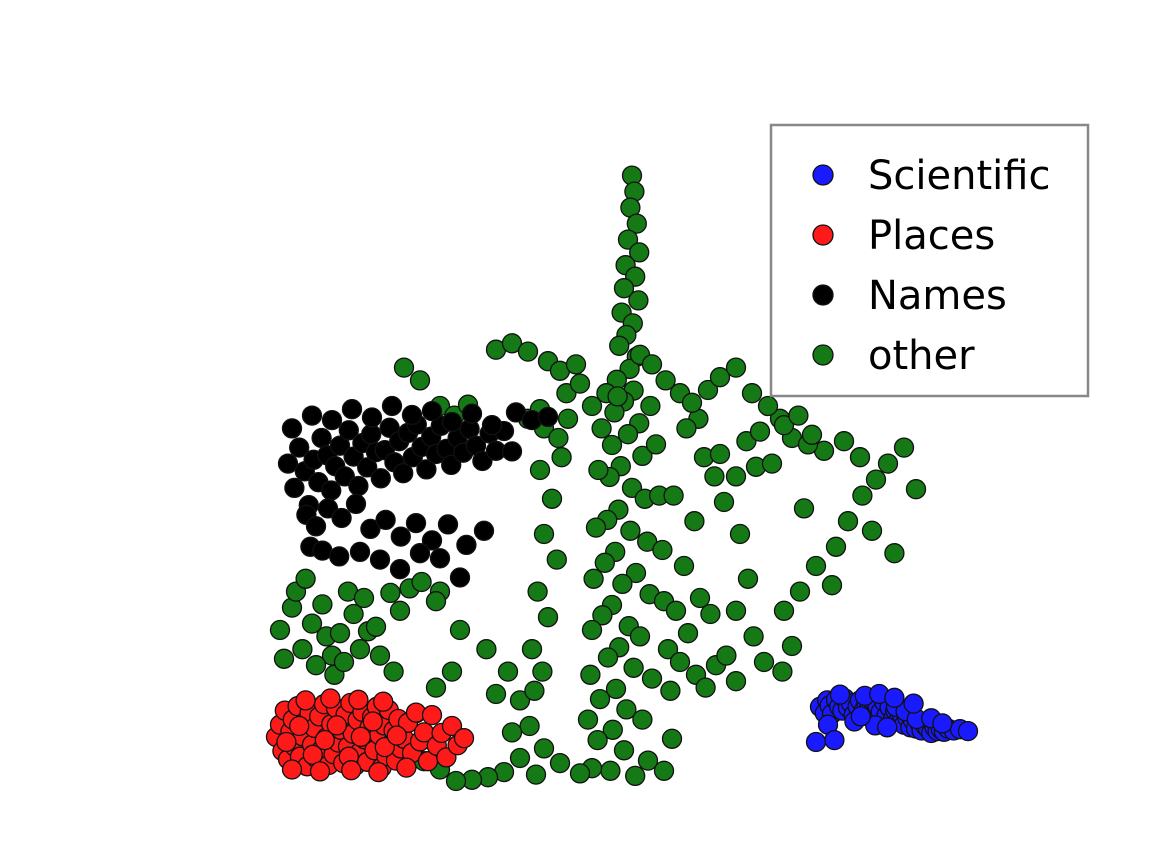 This screenshot has height=846, width=1154. Describe the element at coordinates (823, 355) in the screenshot. I see `legend-marker-other` at that location.